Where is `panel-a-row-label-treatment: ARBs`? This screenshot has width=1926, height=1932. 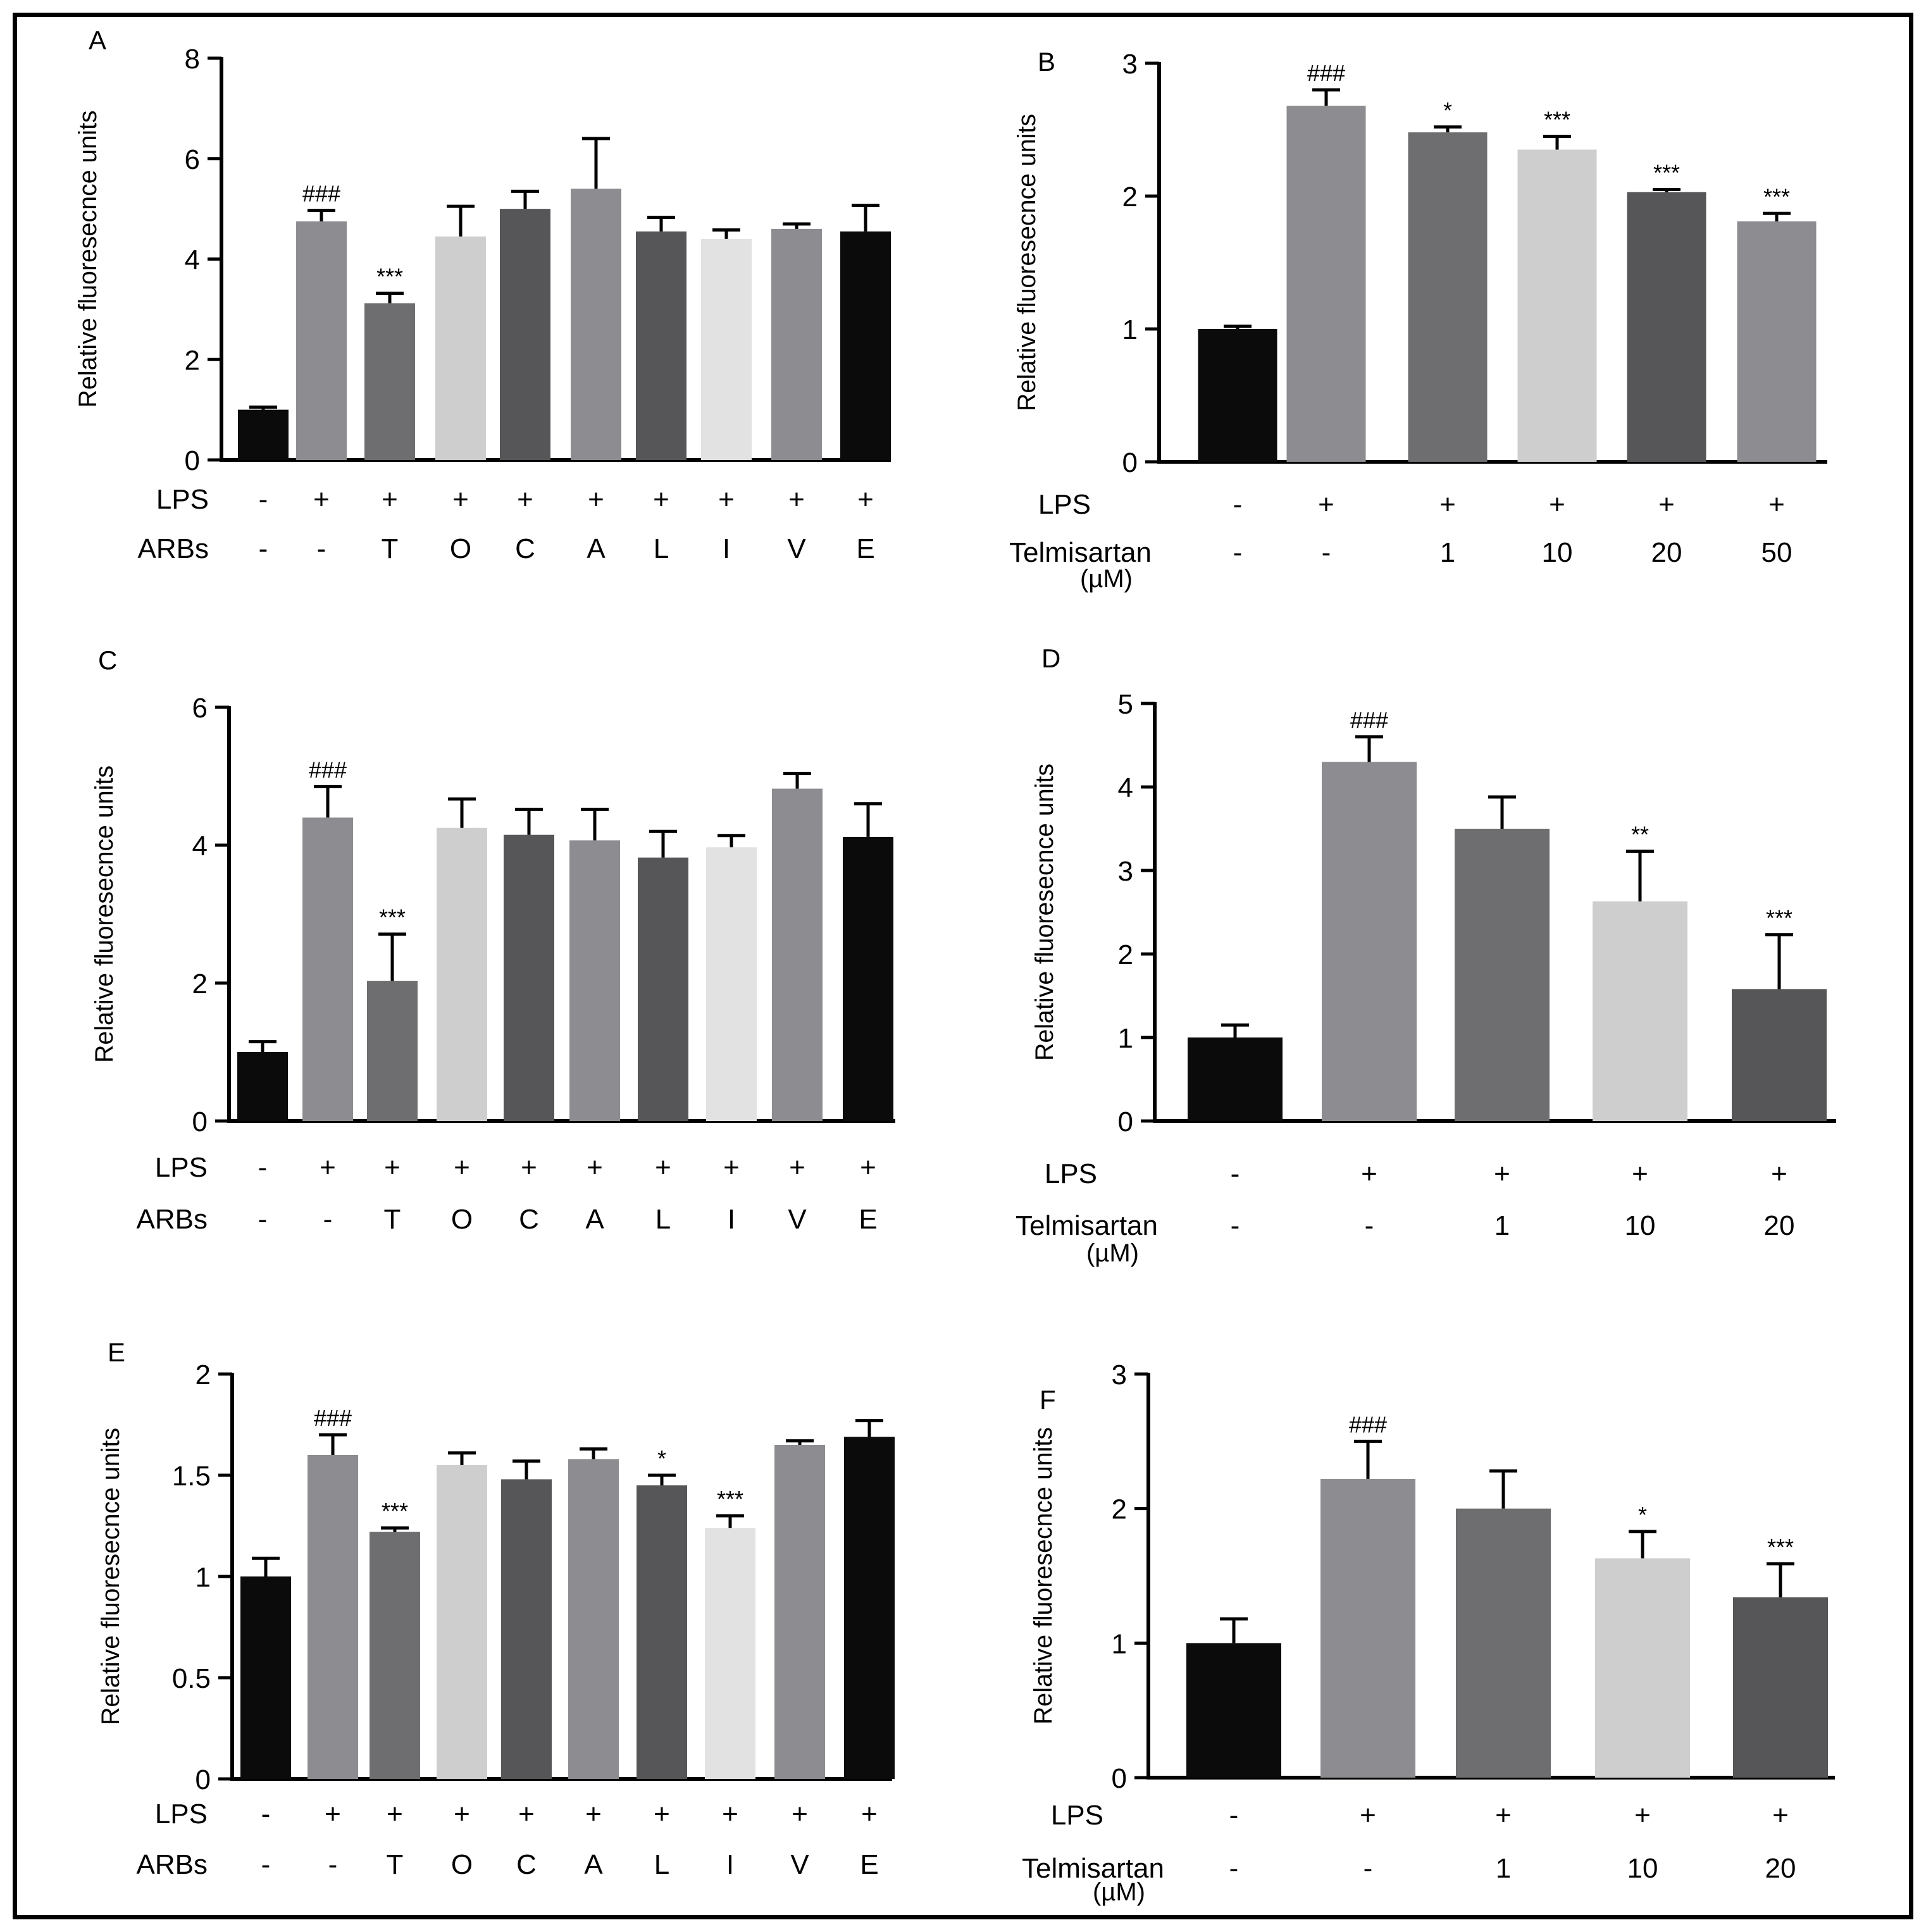
panel-a-row-label-treatment: ARBs is located at coordinates (174, 549).